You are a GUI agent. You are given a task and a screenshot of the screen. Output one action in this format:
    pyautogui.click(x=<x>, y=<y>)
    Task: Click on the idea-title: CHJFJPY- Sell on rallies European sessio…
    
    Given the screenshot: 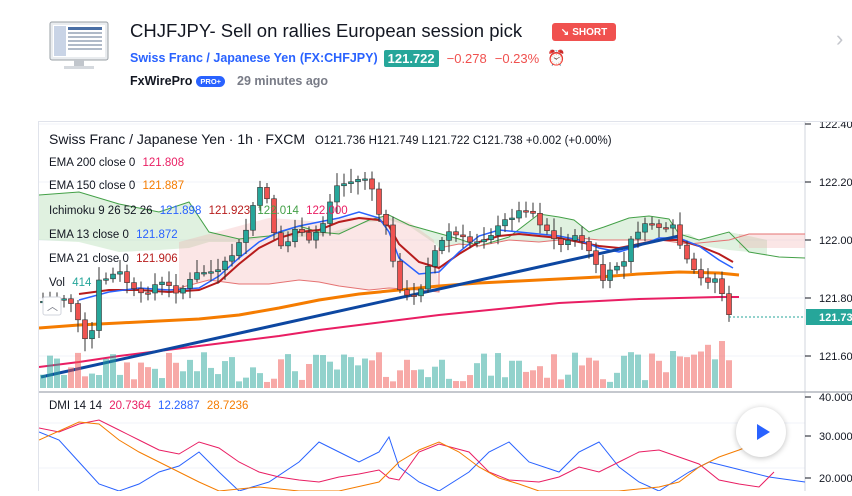 What is the action you would take?
    pyautogui.click(x=326, y=30)
    